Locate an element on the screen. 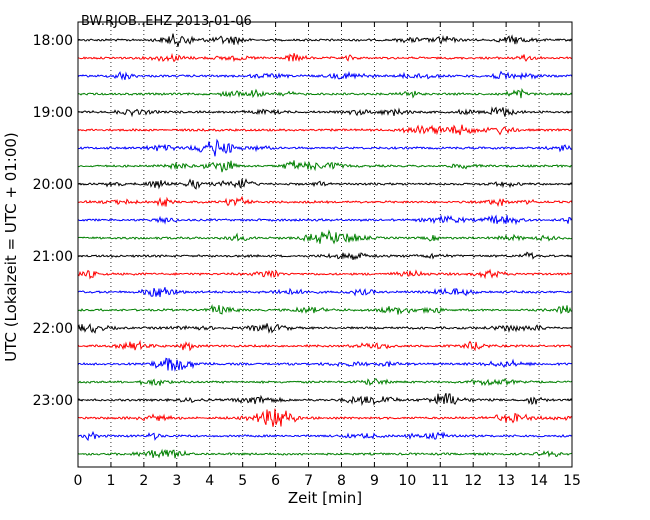 Image resolution: width=650 pixels, height=520 pixels. x-tick-label: 13 is located at coordinates (506, 481).